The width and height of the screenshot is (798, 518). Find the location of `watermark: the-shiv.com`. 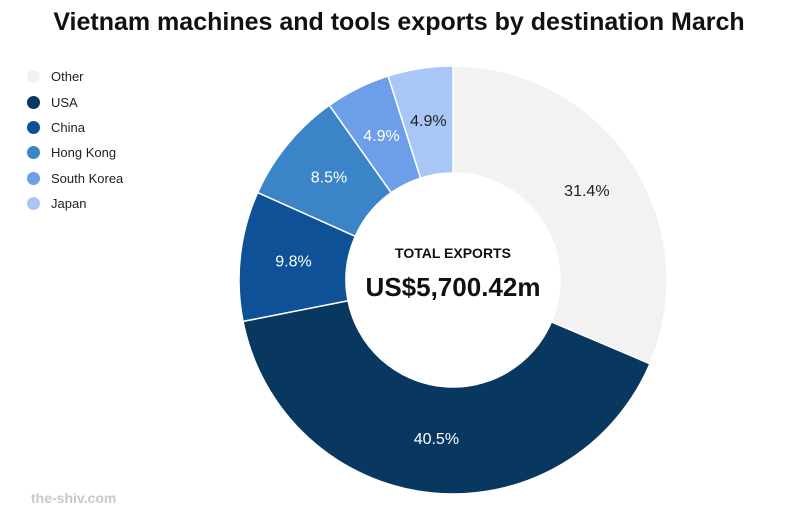

watermark: the-shiv.com is located at coordinates (74, 498).